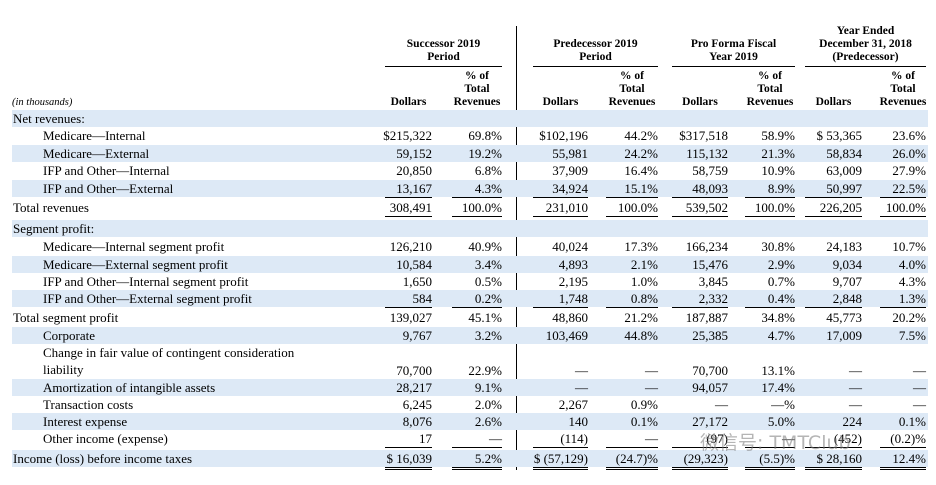  What do you see at coordinates (733, 57) in the screenshot?
I see `group-title-line: Year 2019` at bounding box center [733, 57].